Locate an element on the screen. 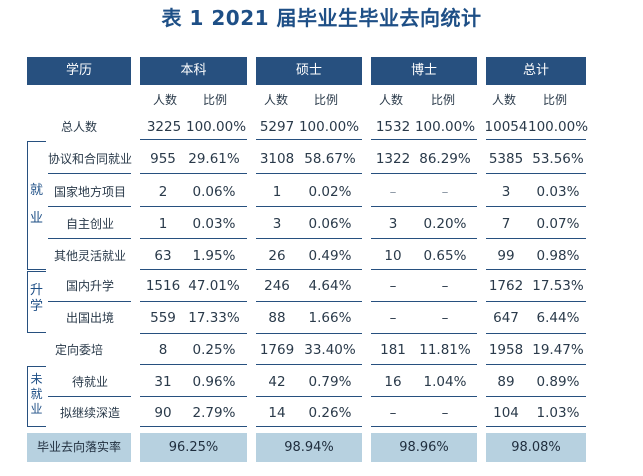 This screenshot has height=476, width=643. table-cell: 10054 is located at coordinates (506, 127).